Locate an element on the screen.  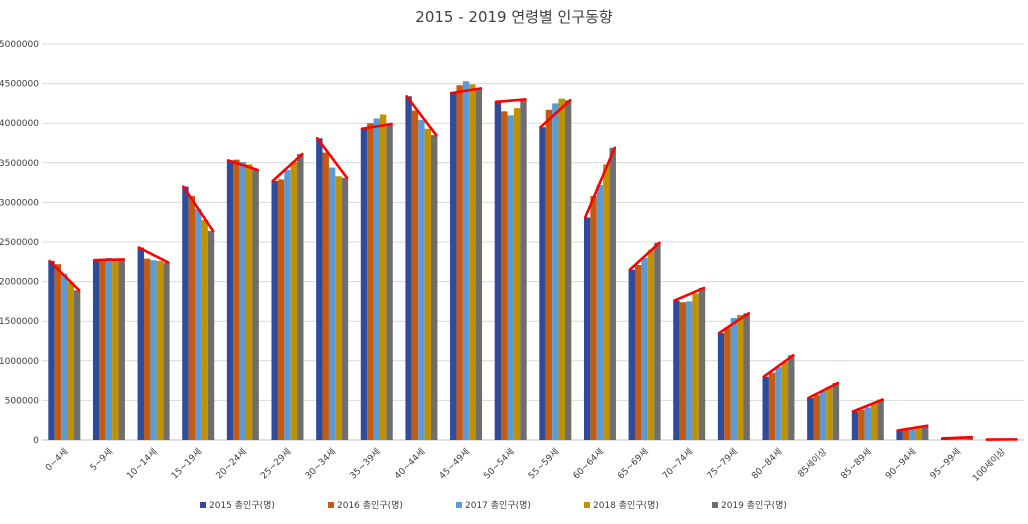
x-tick-label: 100세이상 is located at coordinates (988, 464).